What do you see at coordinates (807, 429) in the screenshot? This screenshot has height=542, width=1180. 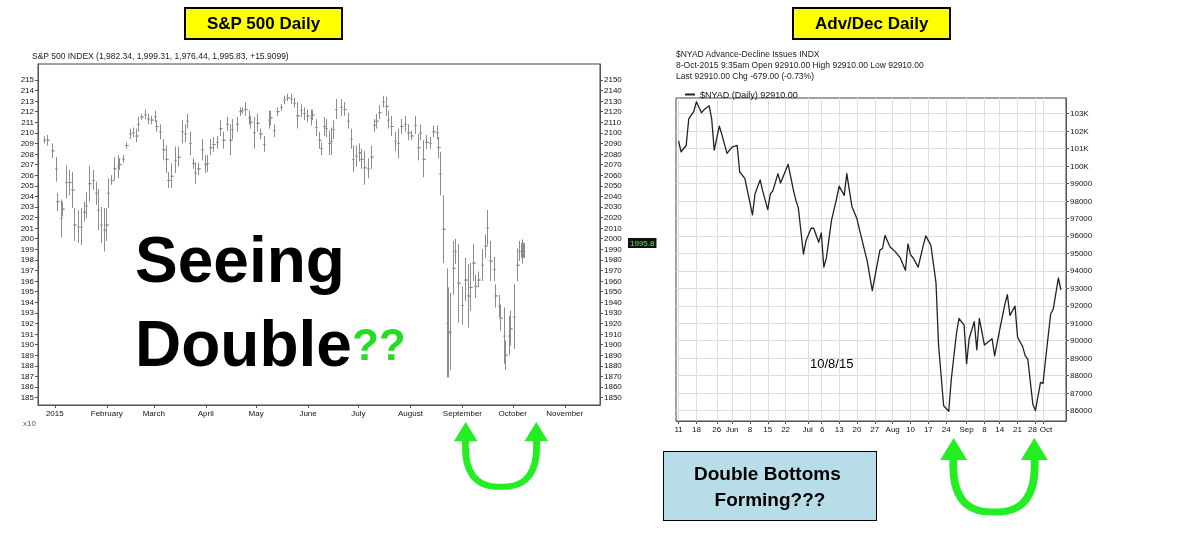 I see `x-tick-label: Jul` at bounding box center [807, 429].